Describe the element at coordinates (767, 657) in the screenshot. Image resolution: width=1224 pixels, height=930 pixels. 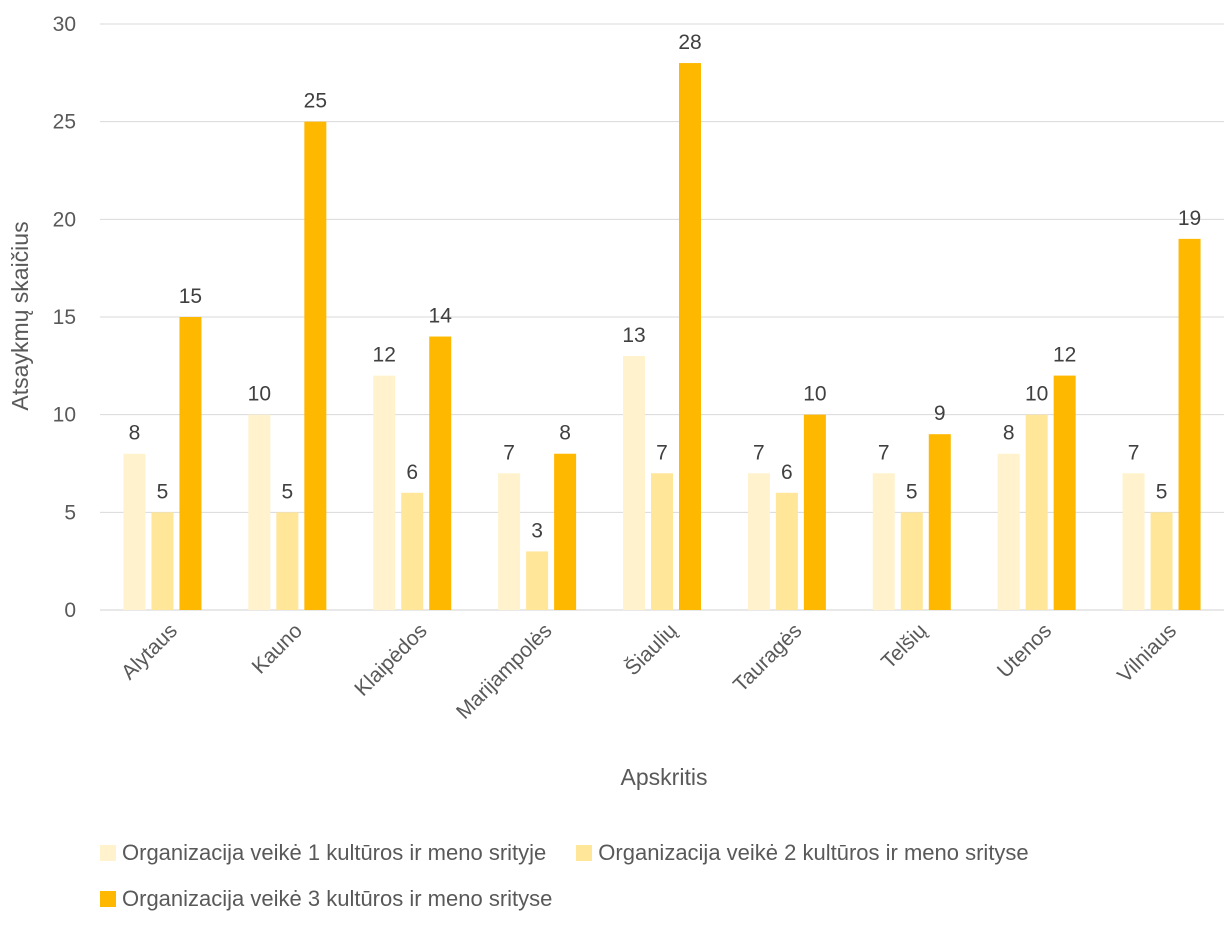
I see `x-tick-label: Tauragės` at that location.